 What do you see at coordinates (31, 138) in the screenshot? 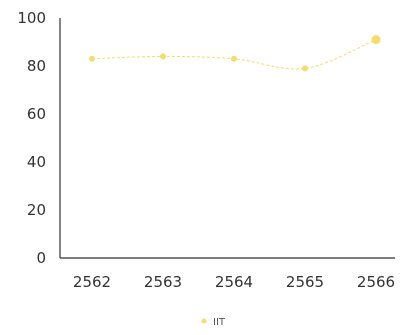
I see `y-axis-ticks: 0 20 40 60 80 100` at bounding box center [31, 138].